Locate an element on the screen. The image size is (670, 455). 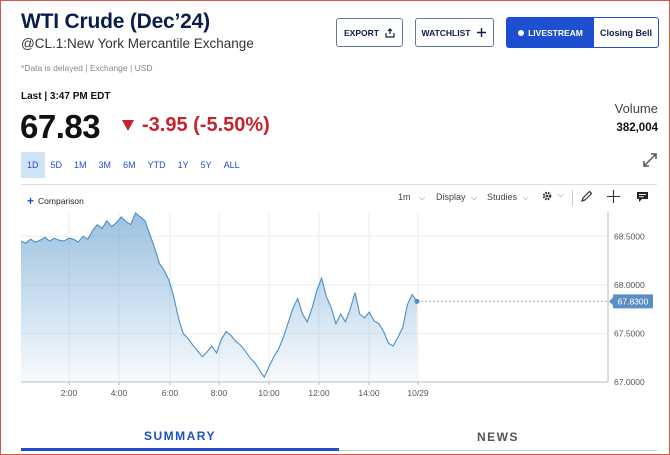
display-dropdown: Display ⌵ is located at coordinates (456, 197).